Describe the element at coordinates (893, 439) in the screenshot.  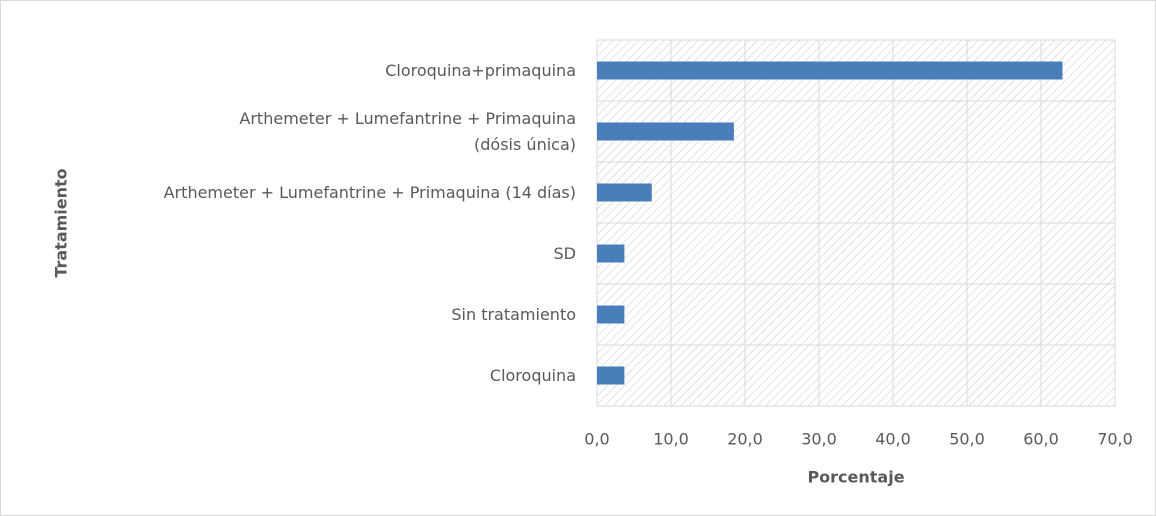
I see `x-tick-label: 40,0` at that location.